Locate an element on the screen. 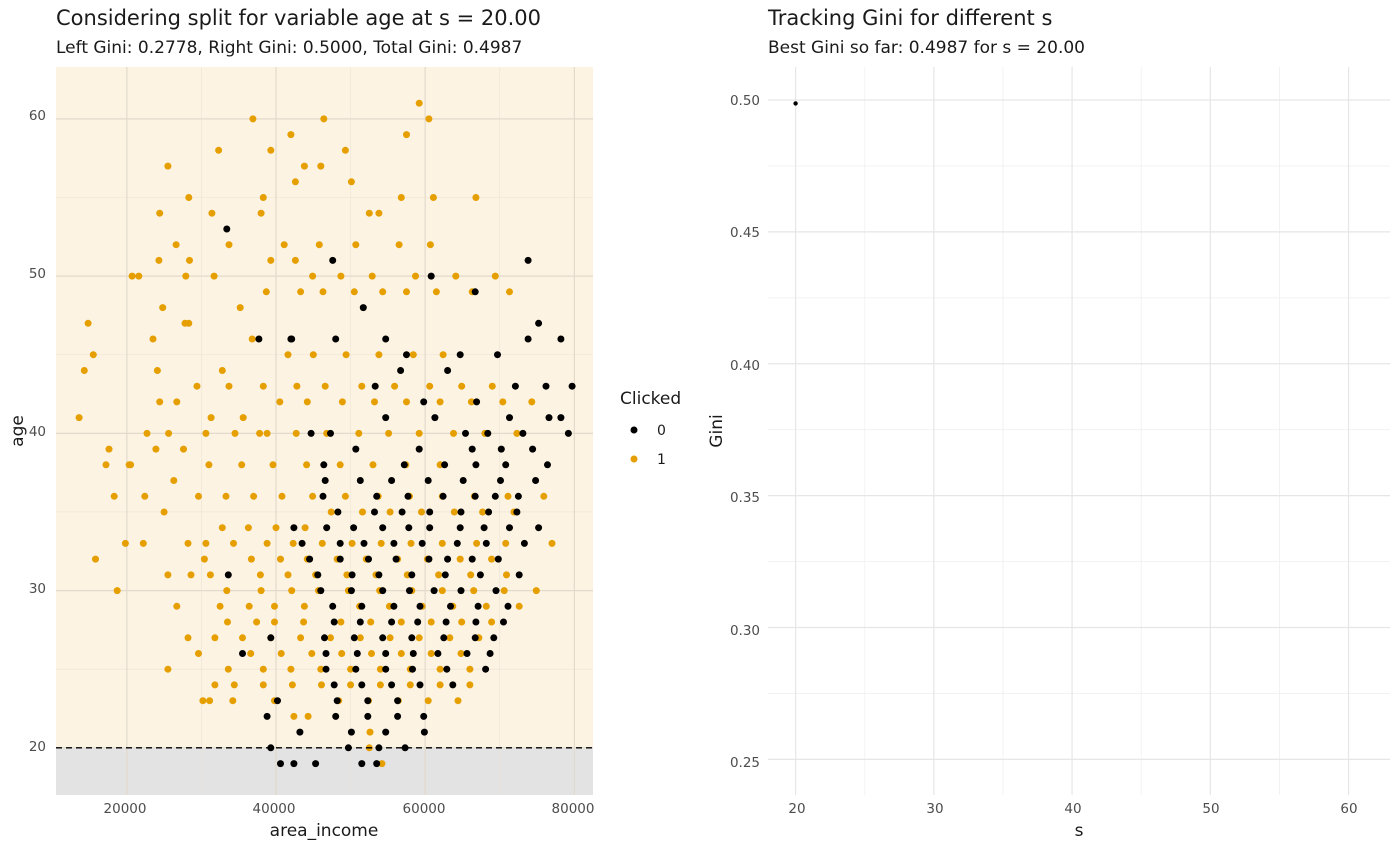 This screenshot has height=854, width=1400. left-y-tick: 30 is located at coordinates (37, 589).